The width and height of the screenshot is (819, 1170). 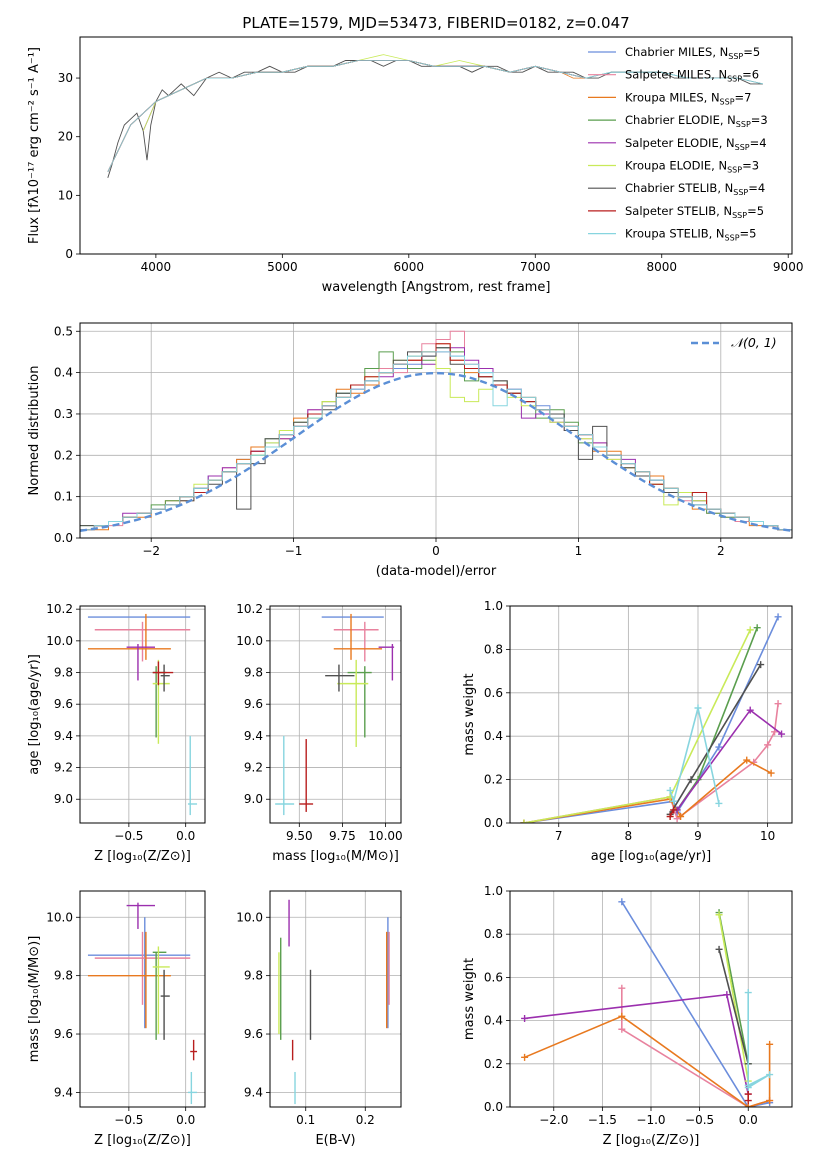 I want to click on y-axis-label: Flux [fλ10⁻¹⁷ erg cm⁻² s⁻¹ A⁻¹], so click(x=34, y=145).